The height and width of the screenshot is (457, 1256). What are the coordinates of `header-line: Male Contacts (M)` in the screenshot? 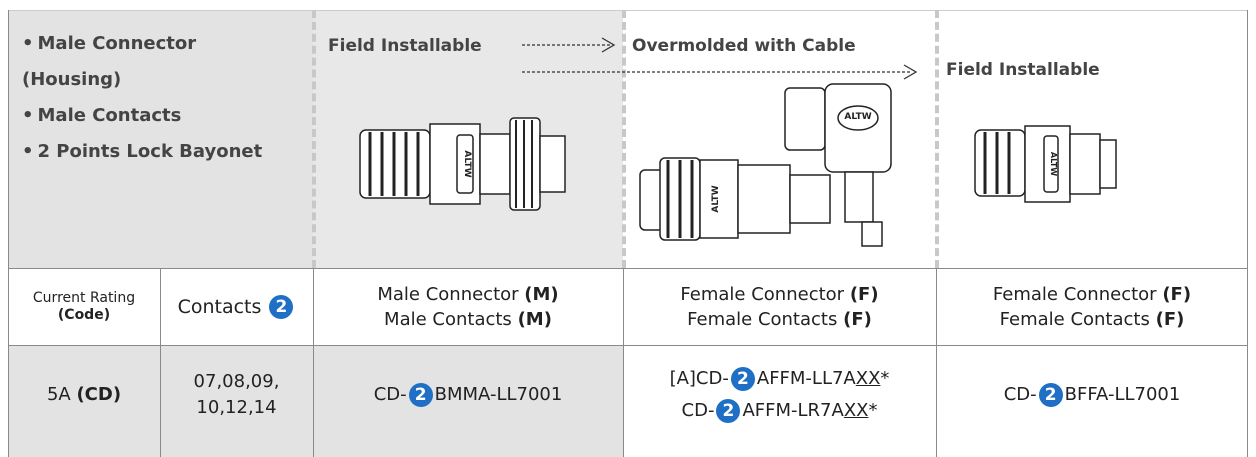 It's located at (468, 319).